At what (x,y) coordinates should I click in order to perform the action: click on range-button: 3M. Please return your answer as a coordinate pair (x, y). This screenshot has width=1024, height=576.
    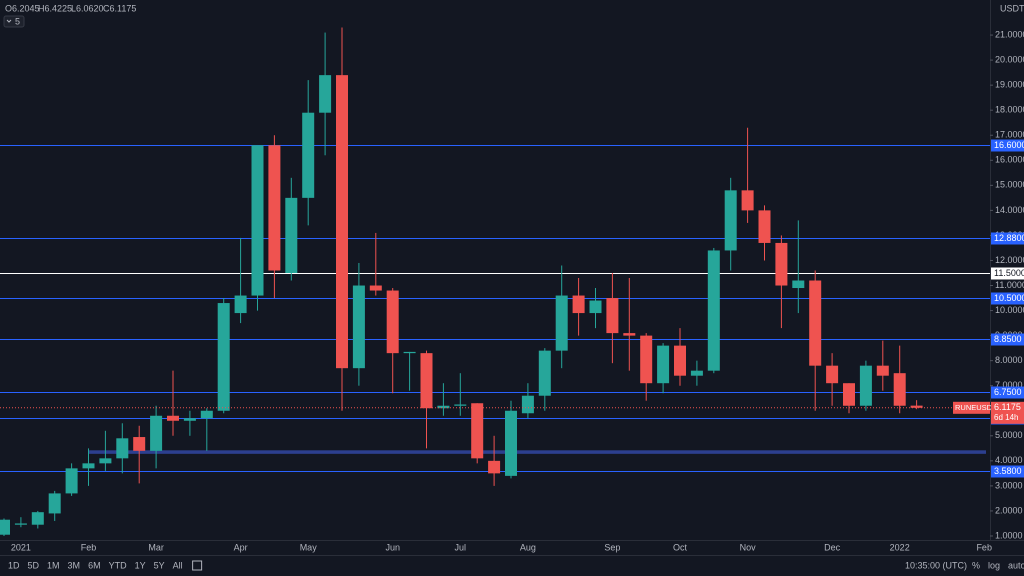
    Looking at the image, I should click on (74, 565).